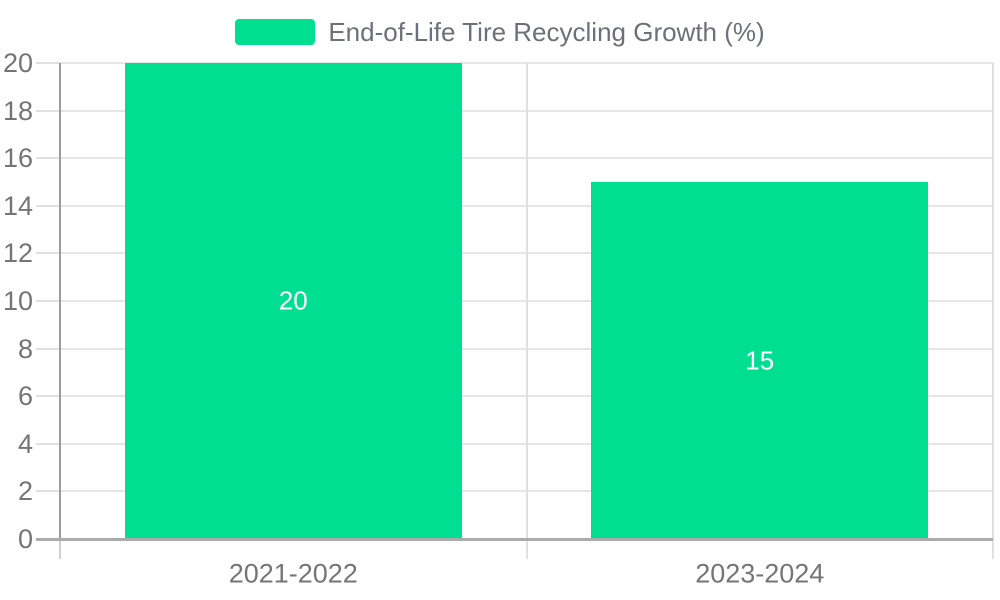 The image size is (1000, 600). What do you see at coordinates (25, 539) in the screenshot?
I see `y-axis-tick-label: 0` at bounding box center [25, 539].